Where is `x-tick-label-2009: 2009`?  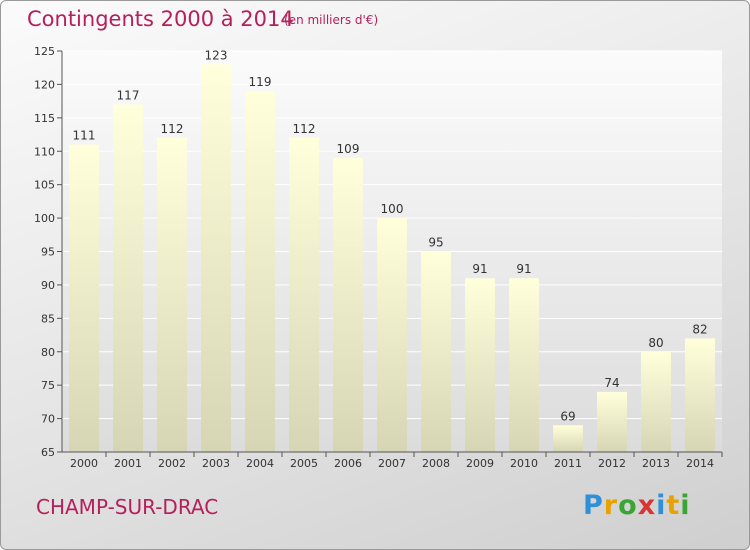
x-tick-label-2009: 2009 is located at coordinates (480, 463).